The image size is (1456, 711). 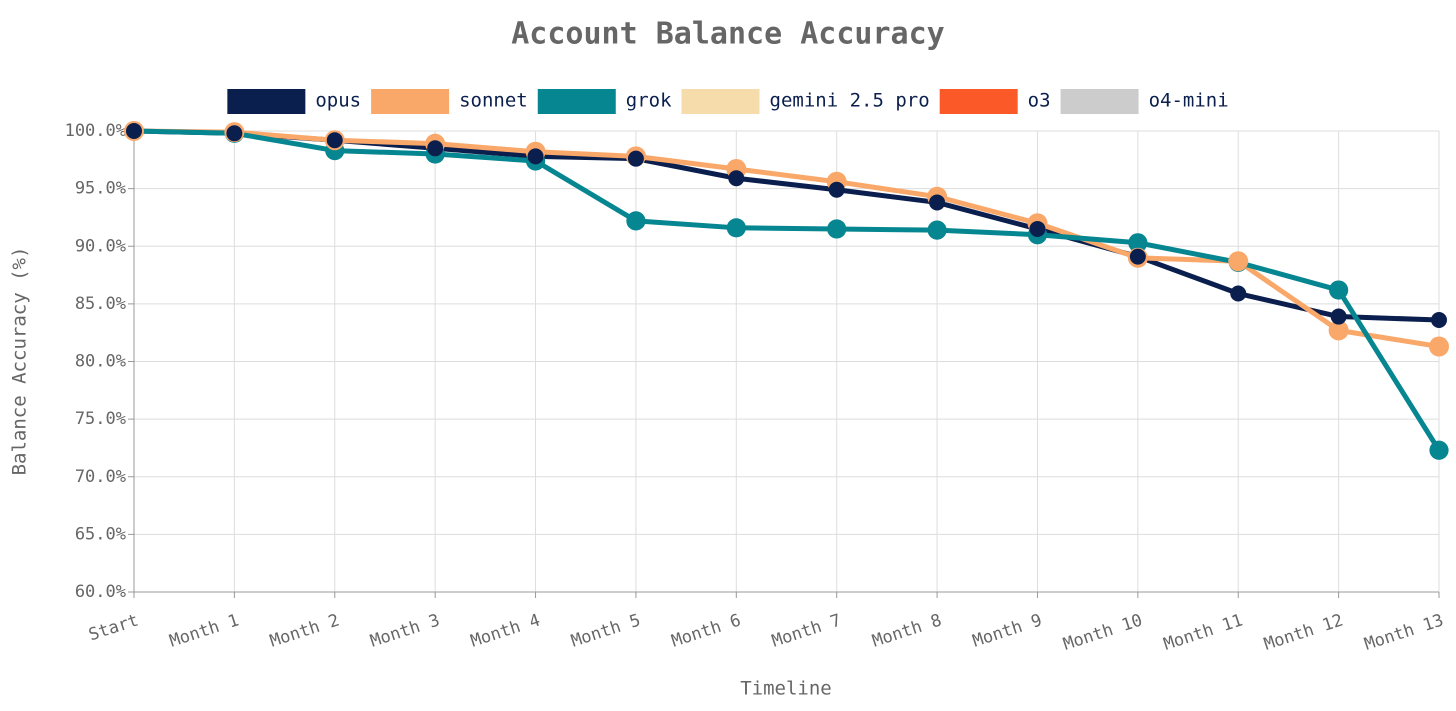 I want to click on legend-label: opus, so click(x=338, y=101).